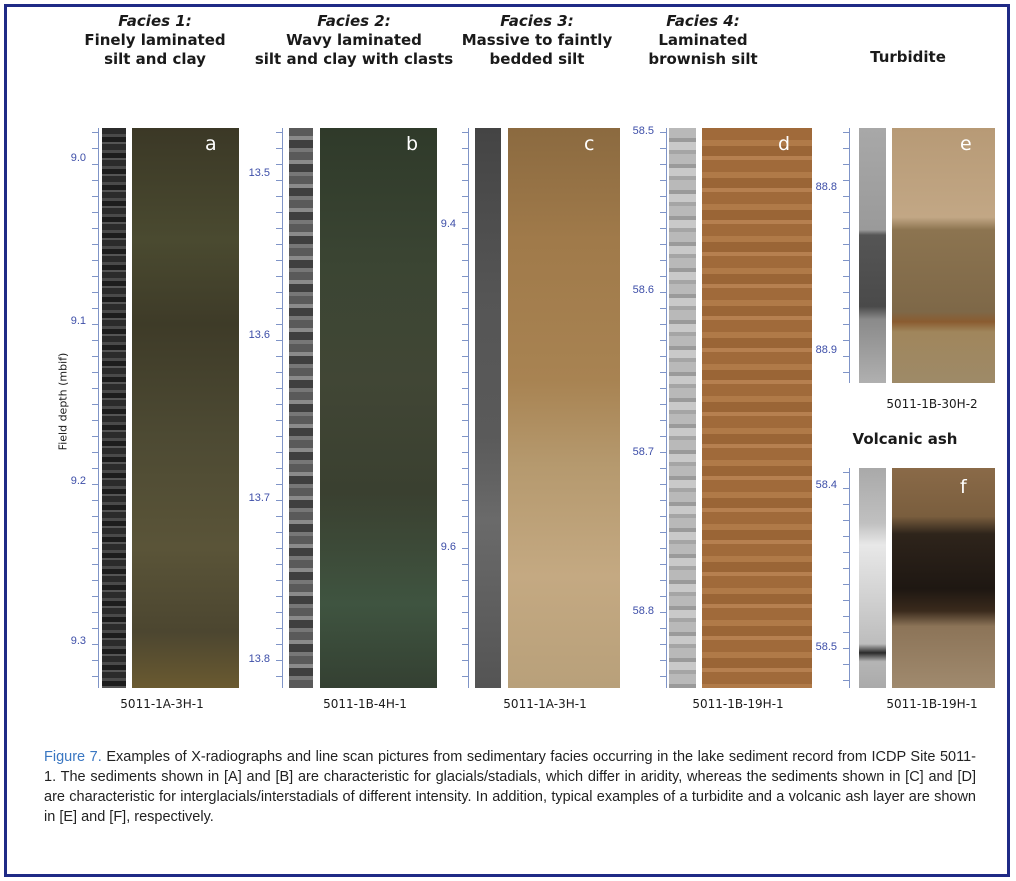 This screenshot has height=881, width=1016. I want to click on facies-4-title: Facies 4: Laminated brownish silt, so click(703, 40).